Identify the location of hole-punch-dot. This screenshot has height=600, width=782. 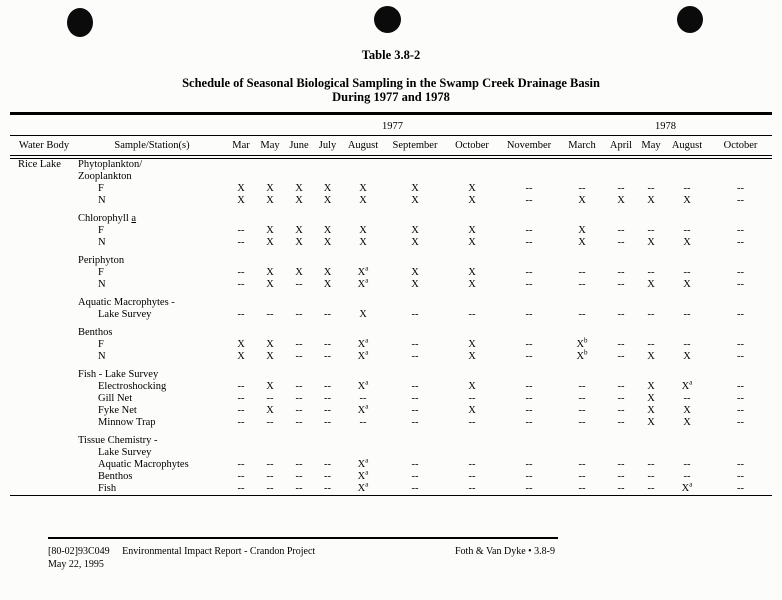
(80, 22).